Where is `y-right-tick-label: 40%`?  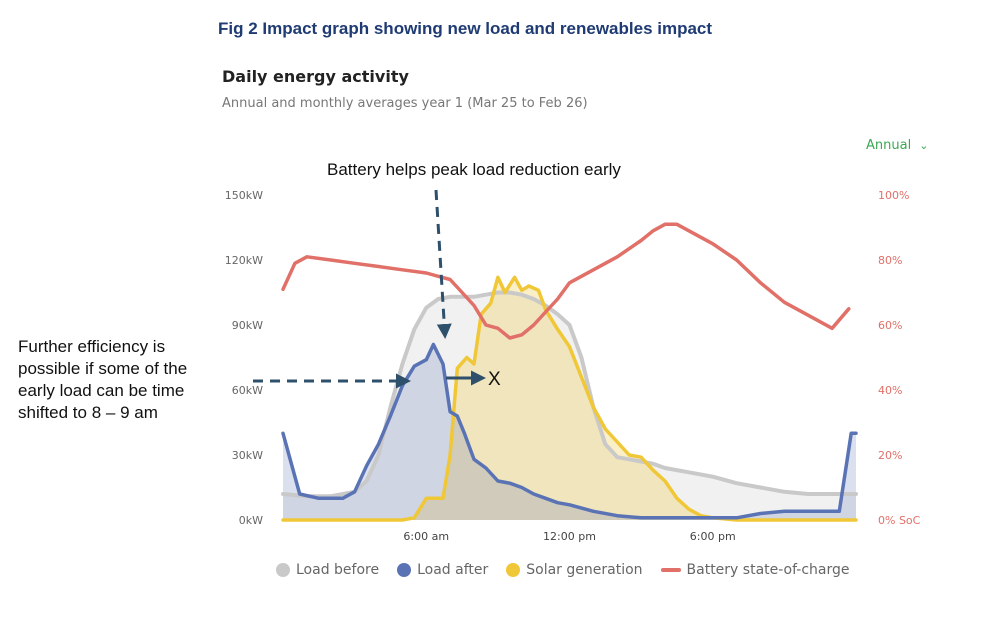 y-right-tick-label: 40% is located at coordinates (890, 390).